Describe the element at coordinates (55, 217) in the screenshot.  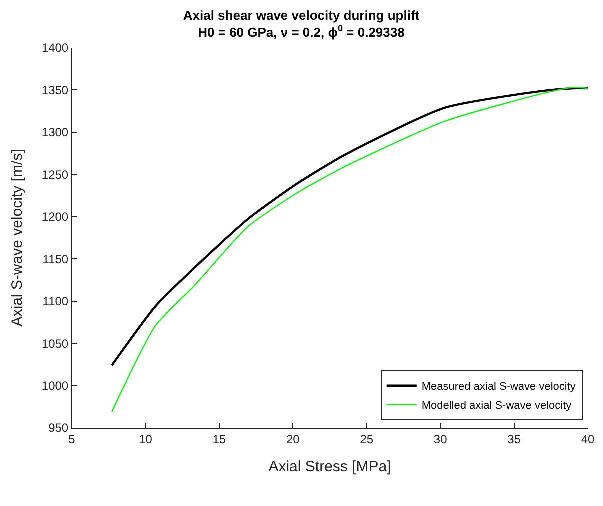
I see `y-tick-label: 1200` at that location.